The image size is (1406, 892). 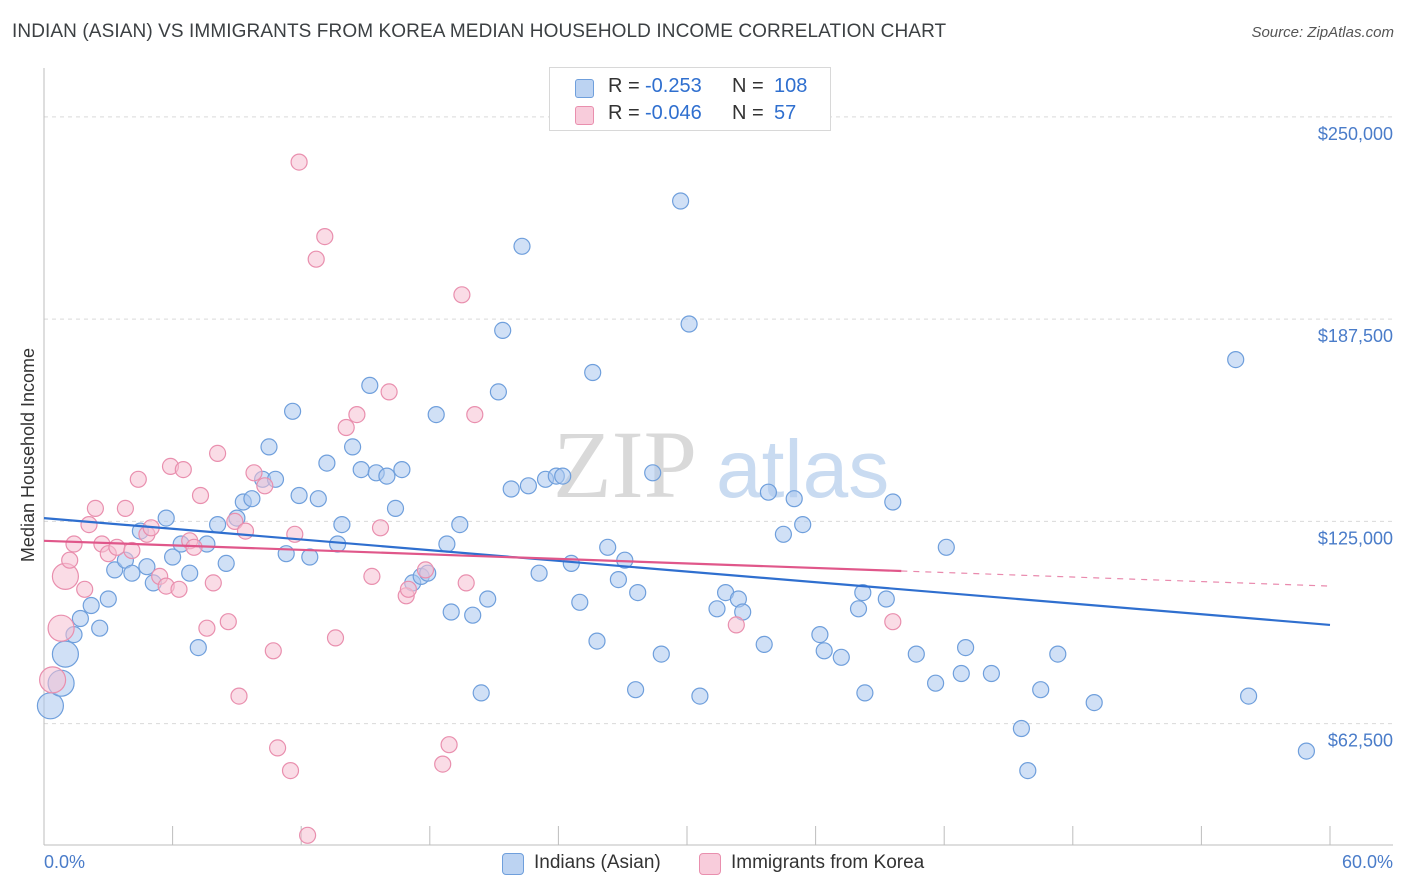 I want to click on legend-swatch-korea, so click(x=710, y=864).